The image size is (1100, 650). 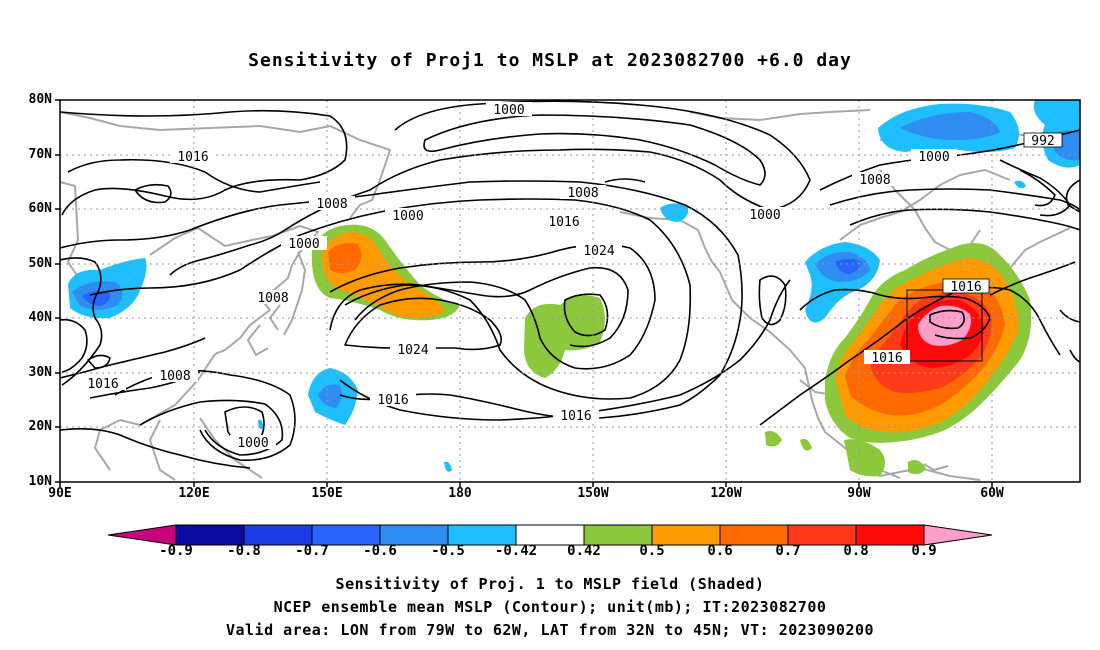 What do you see at coordinates (584, 551) in the screenshot?
I see `colorbar-label: 0.42` at bounding box center [584, 551].